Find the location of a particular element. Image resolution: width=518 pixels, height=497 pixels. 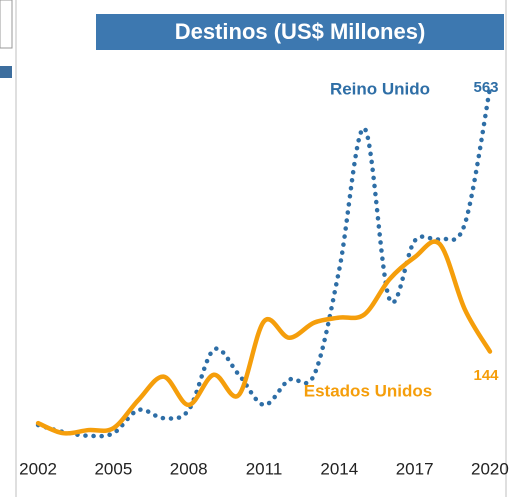

legend-label: Estados Unidos is located at coordinates (368, 390).